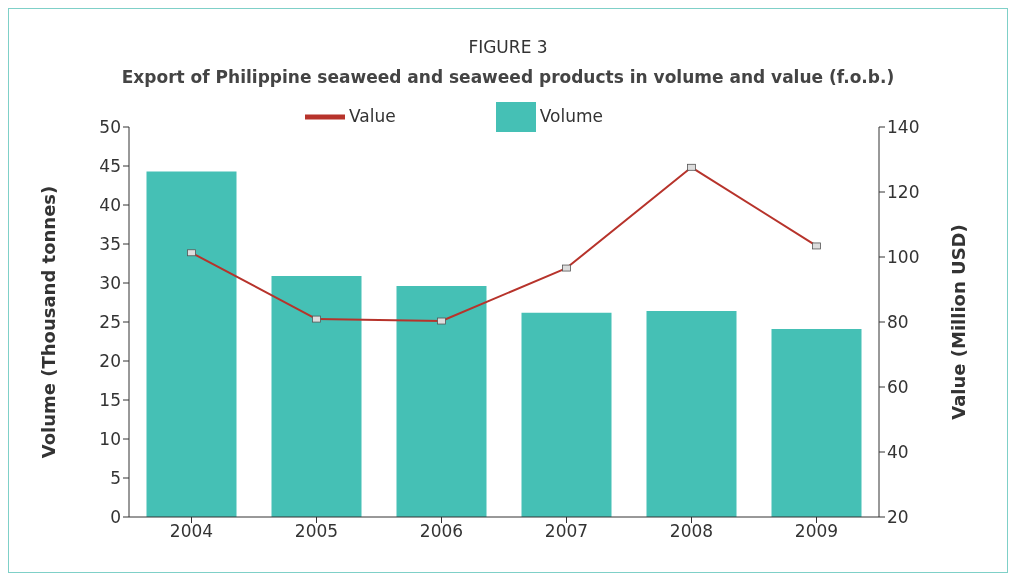  I want to click on x-tick-label: 2007, so click(566, 531).